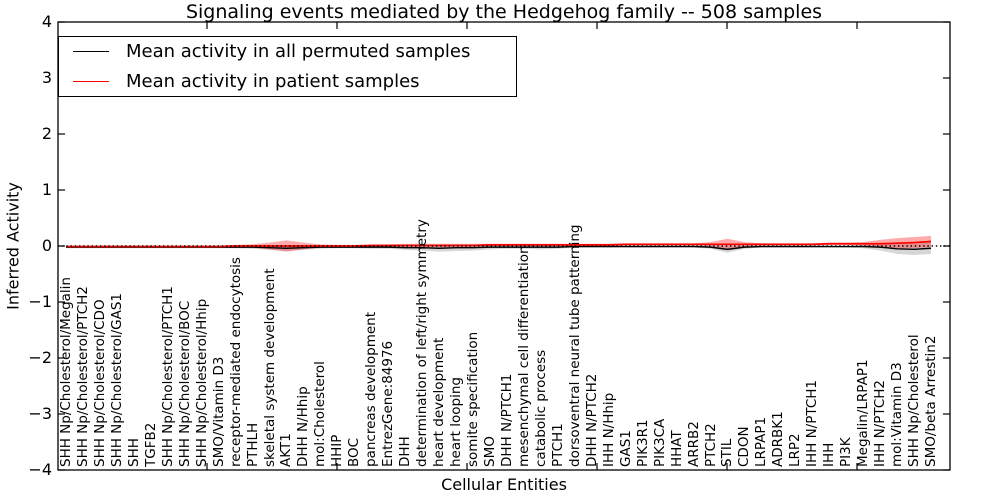 The image size is (1000, 500). I want to click on x-tick-label: DHH N/PTCH2, so click(591, 420).